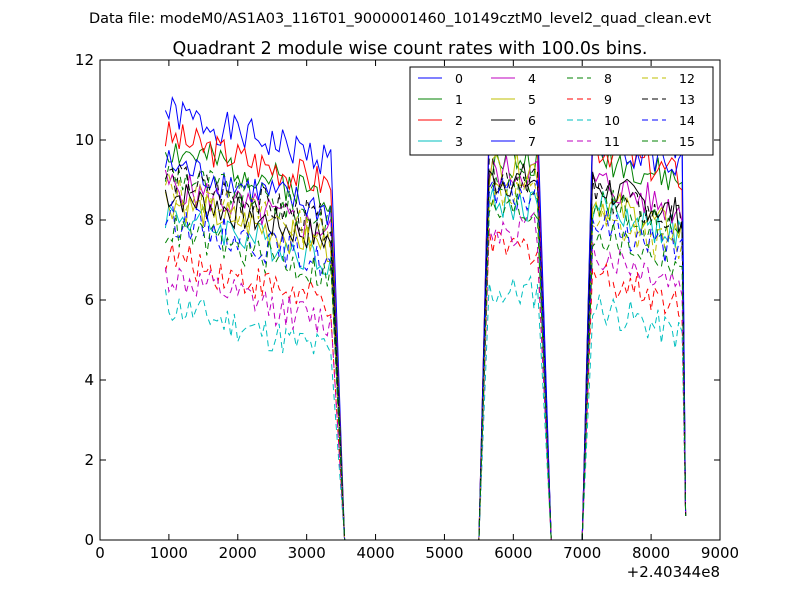  What do you see at coordinates (84, 60) in the screenshot?
I see `y-tick-label: 12` at bounding box center [84, 60].